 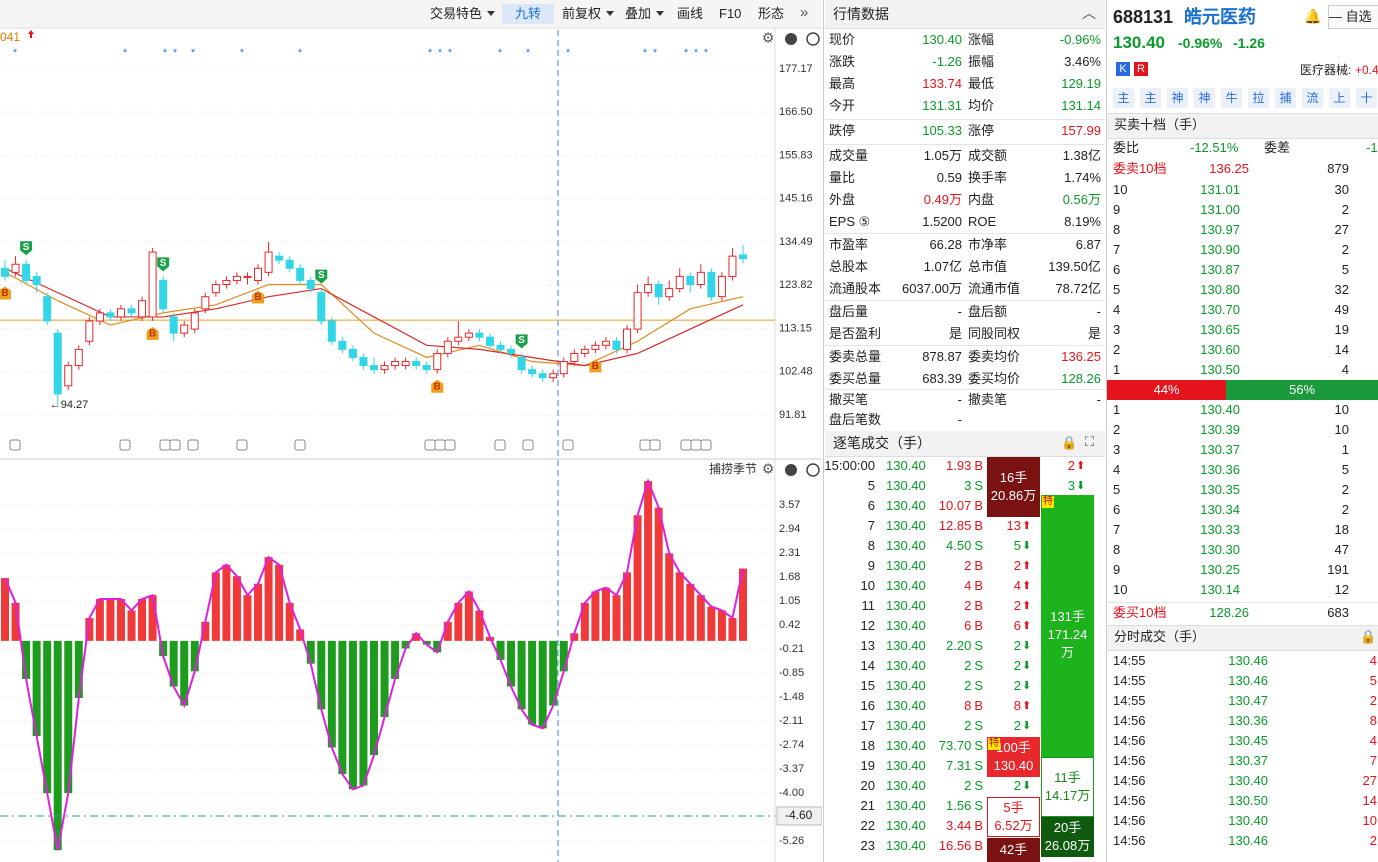 I want to click on level-price: 130.90, so click(x=1220, y=249).